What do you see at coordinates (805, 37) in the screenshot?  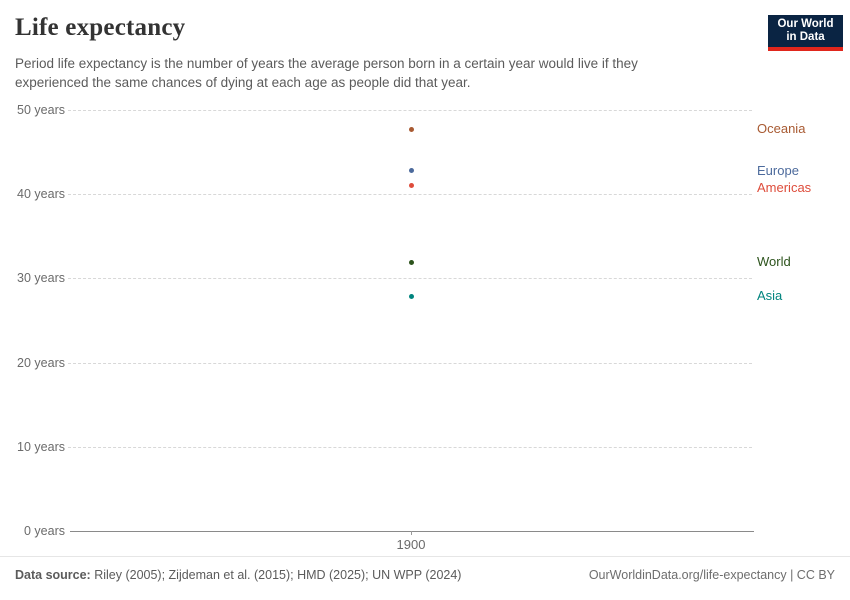 I see `owid-logo-line2: in Data` at bounding box center [805, 37].